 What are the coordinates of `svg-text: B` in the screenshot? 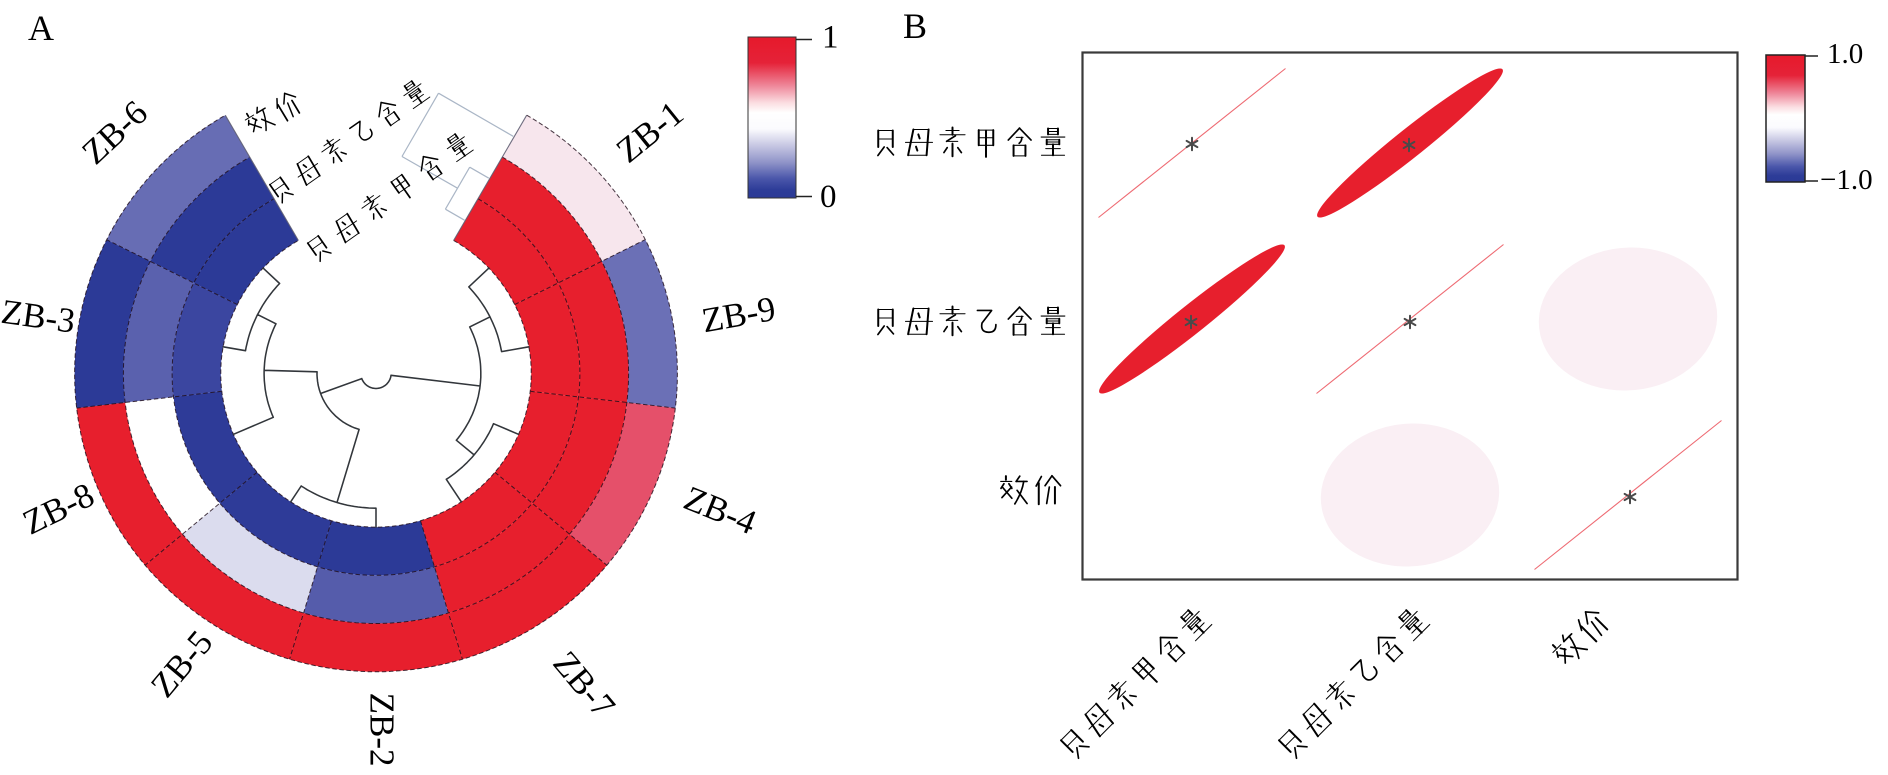 It's located at (915, 26).